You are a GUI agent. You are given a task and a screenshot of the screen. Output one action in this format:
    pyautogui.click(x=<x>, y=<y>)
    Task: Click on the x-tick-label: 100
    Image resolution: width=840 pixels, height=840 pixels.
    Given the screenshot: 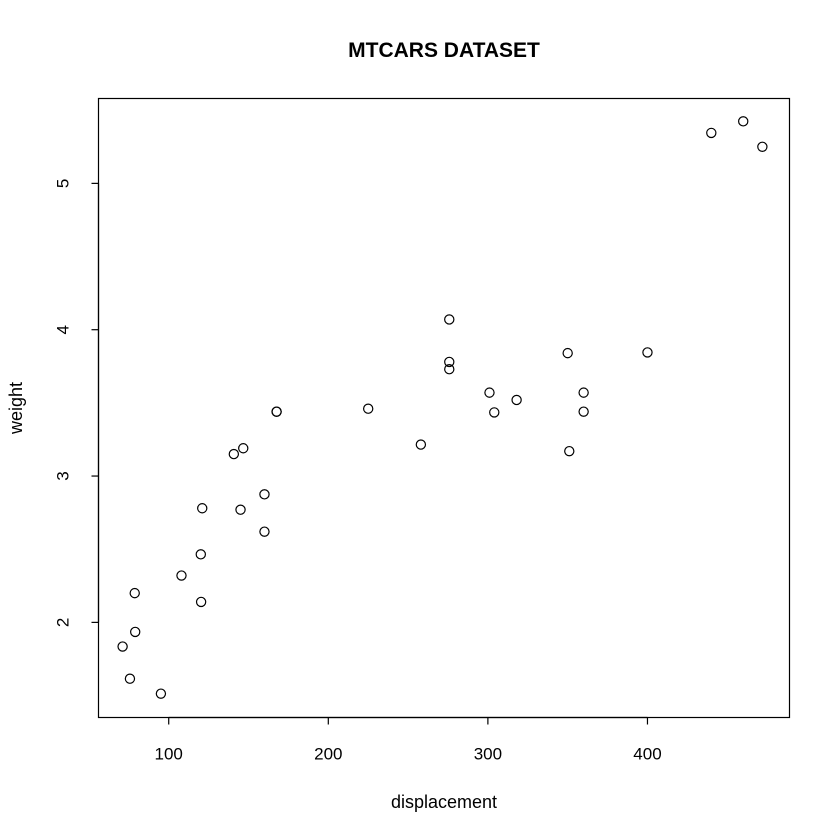 What is the action you would take?
    pyautogui.click(x=169, y=754)
    